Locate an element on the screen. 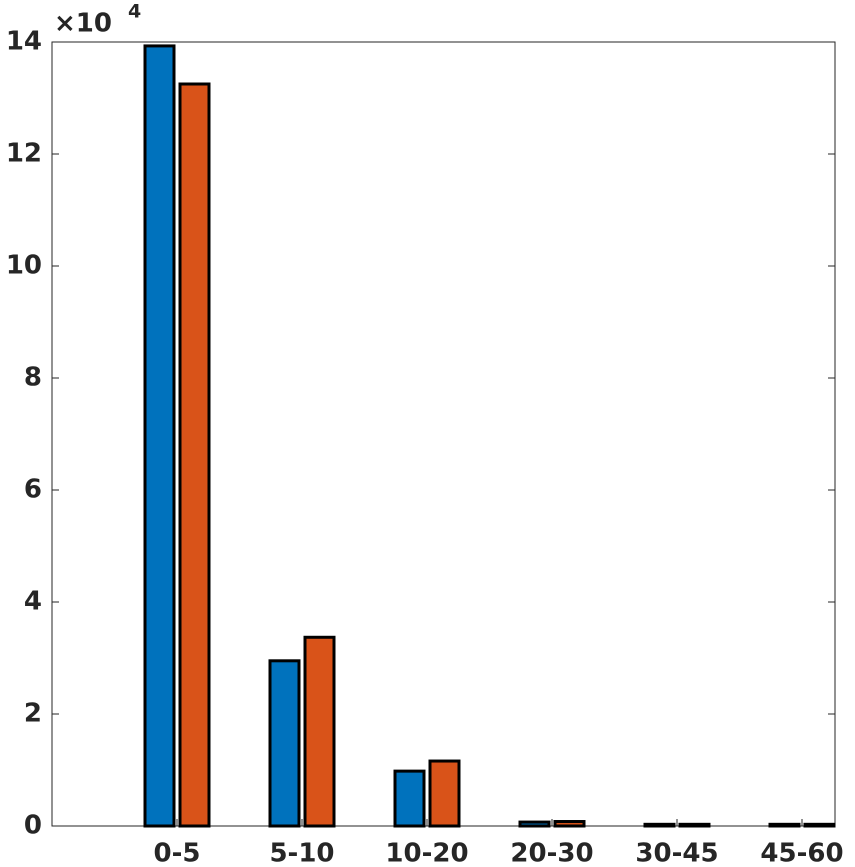  y-tick-label: 8 is located at coordinates (33, 378).